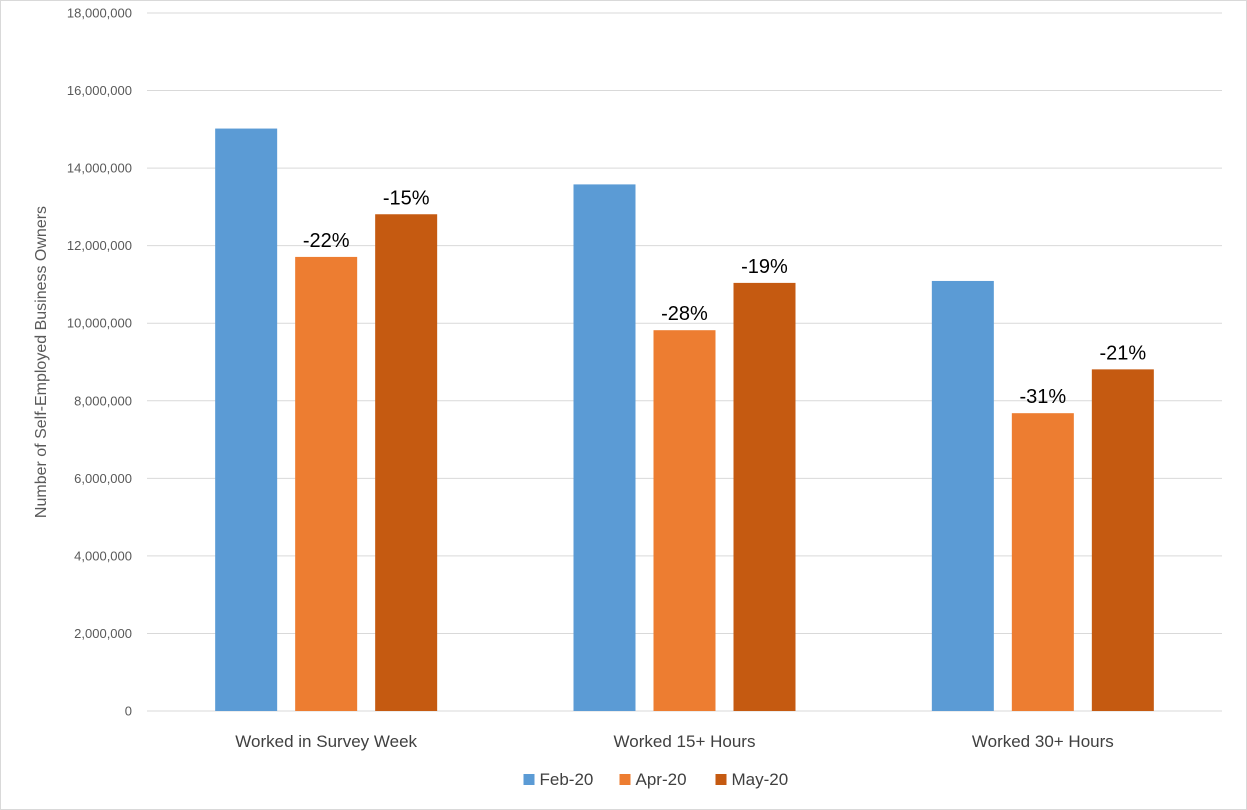 Image resolution: width=1247 pixels, height=810 pixels. Describe the element at coordinates (764, 267) in the screenshot. I see `data-label: -19%` at that location.